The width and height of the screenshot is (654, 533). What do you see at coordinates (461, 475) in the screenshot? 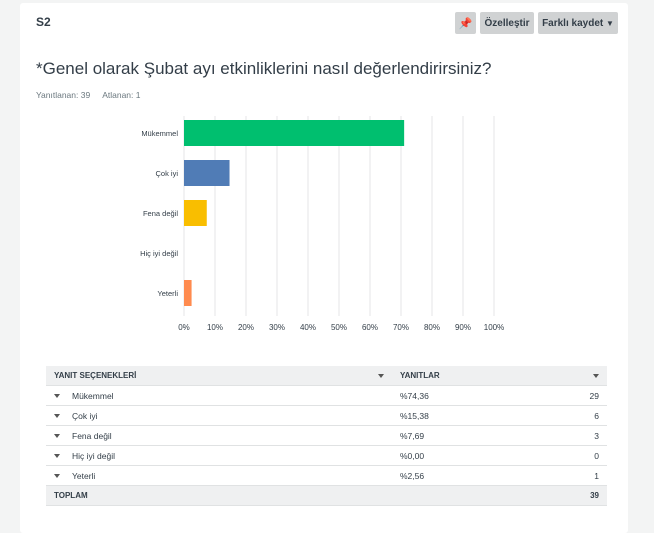
I see `percent: %2,56` at bounding box center [461, 475].